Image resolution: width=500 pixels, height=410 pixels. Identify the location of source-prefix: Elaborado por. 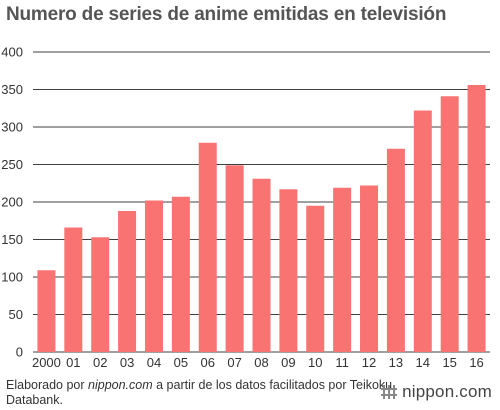
(47, 385).